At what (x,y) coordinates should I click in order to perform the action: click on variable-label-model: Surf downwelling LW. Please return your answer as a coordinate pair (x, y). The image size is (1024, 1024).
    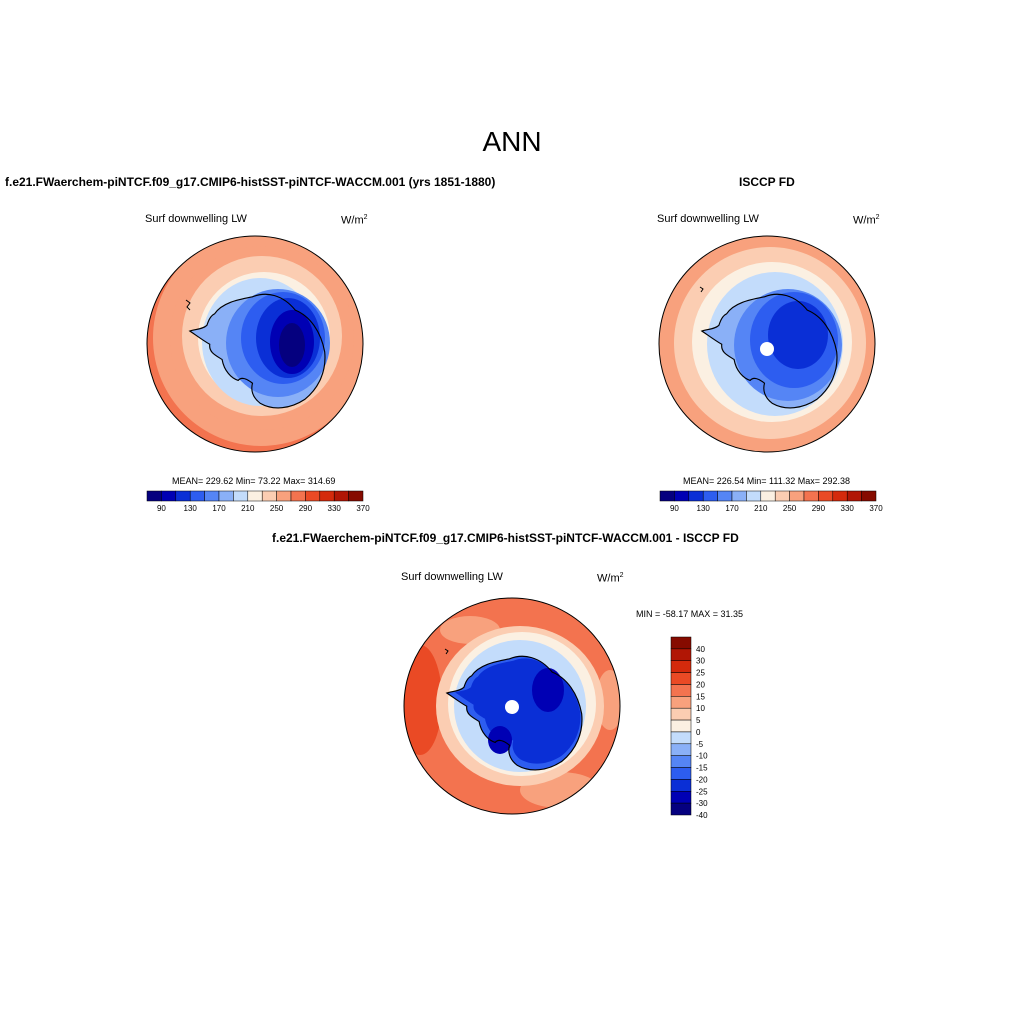
    Looking at the image, I should click on (196, 219).